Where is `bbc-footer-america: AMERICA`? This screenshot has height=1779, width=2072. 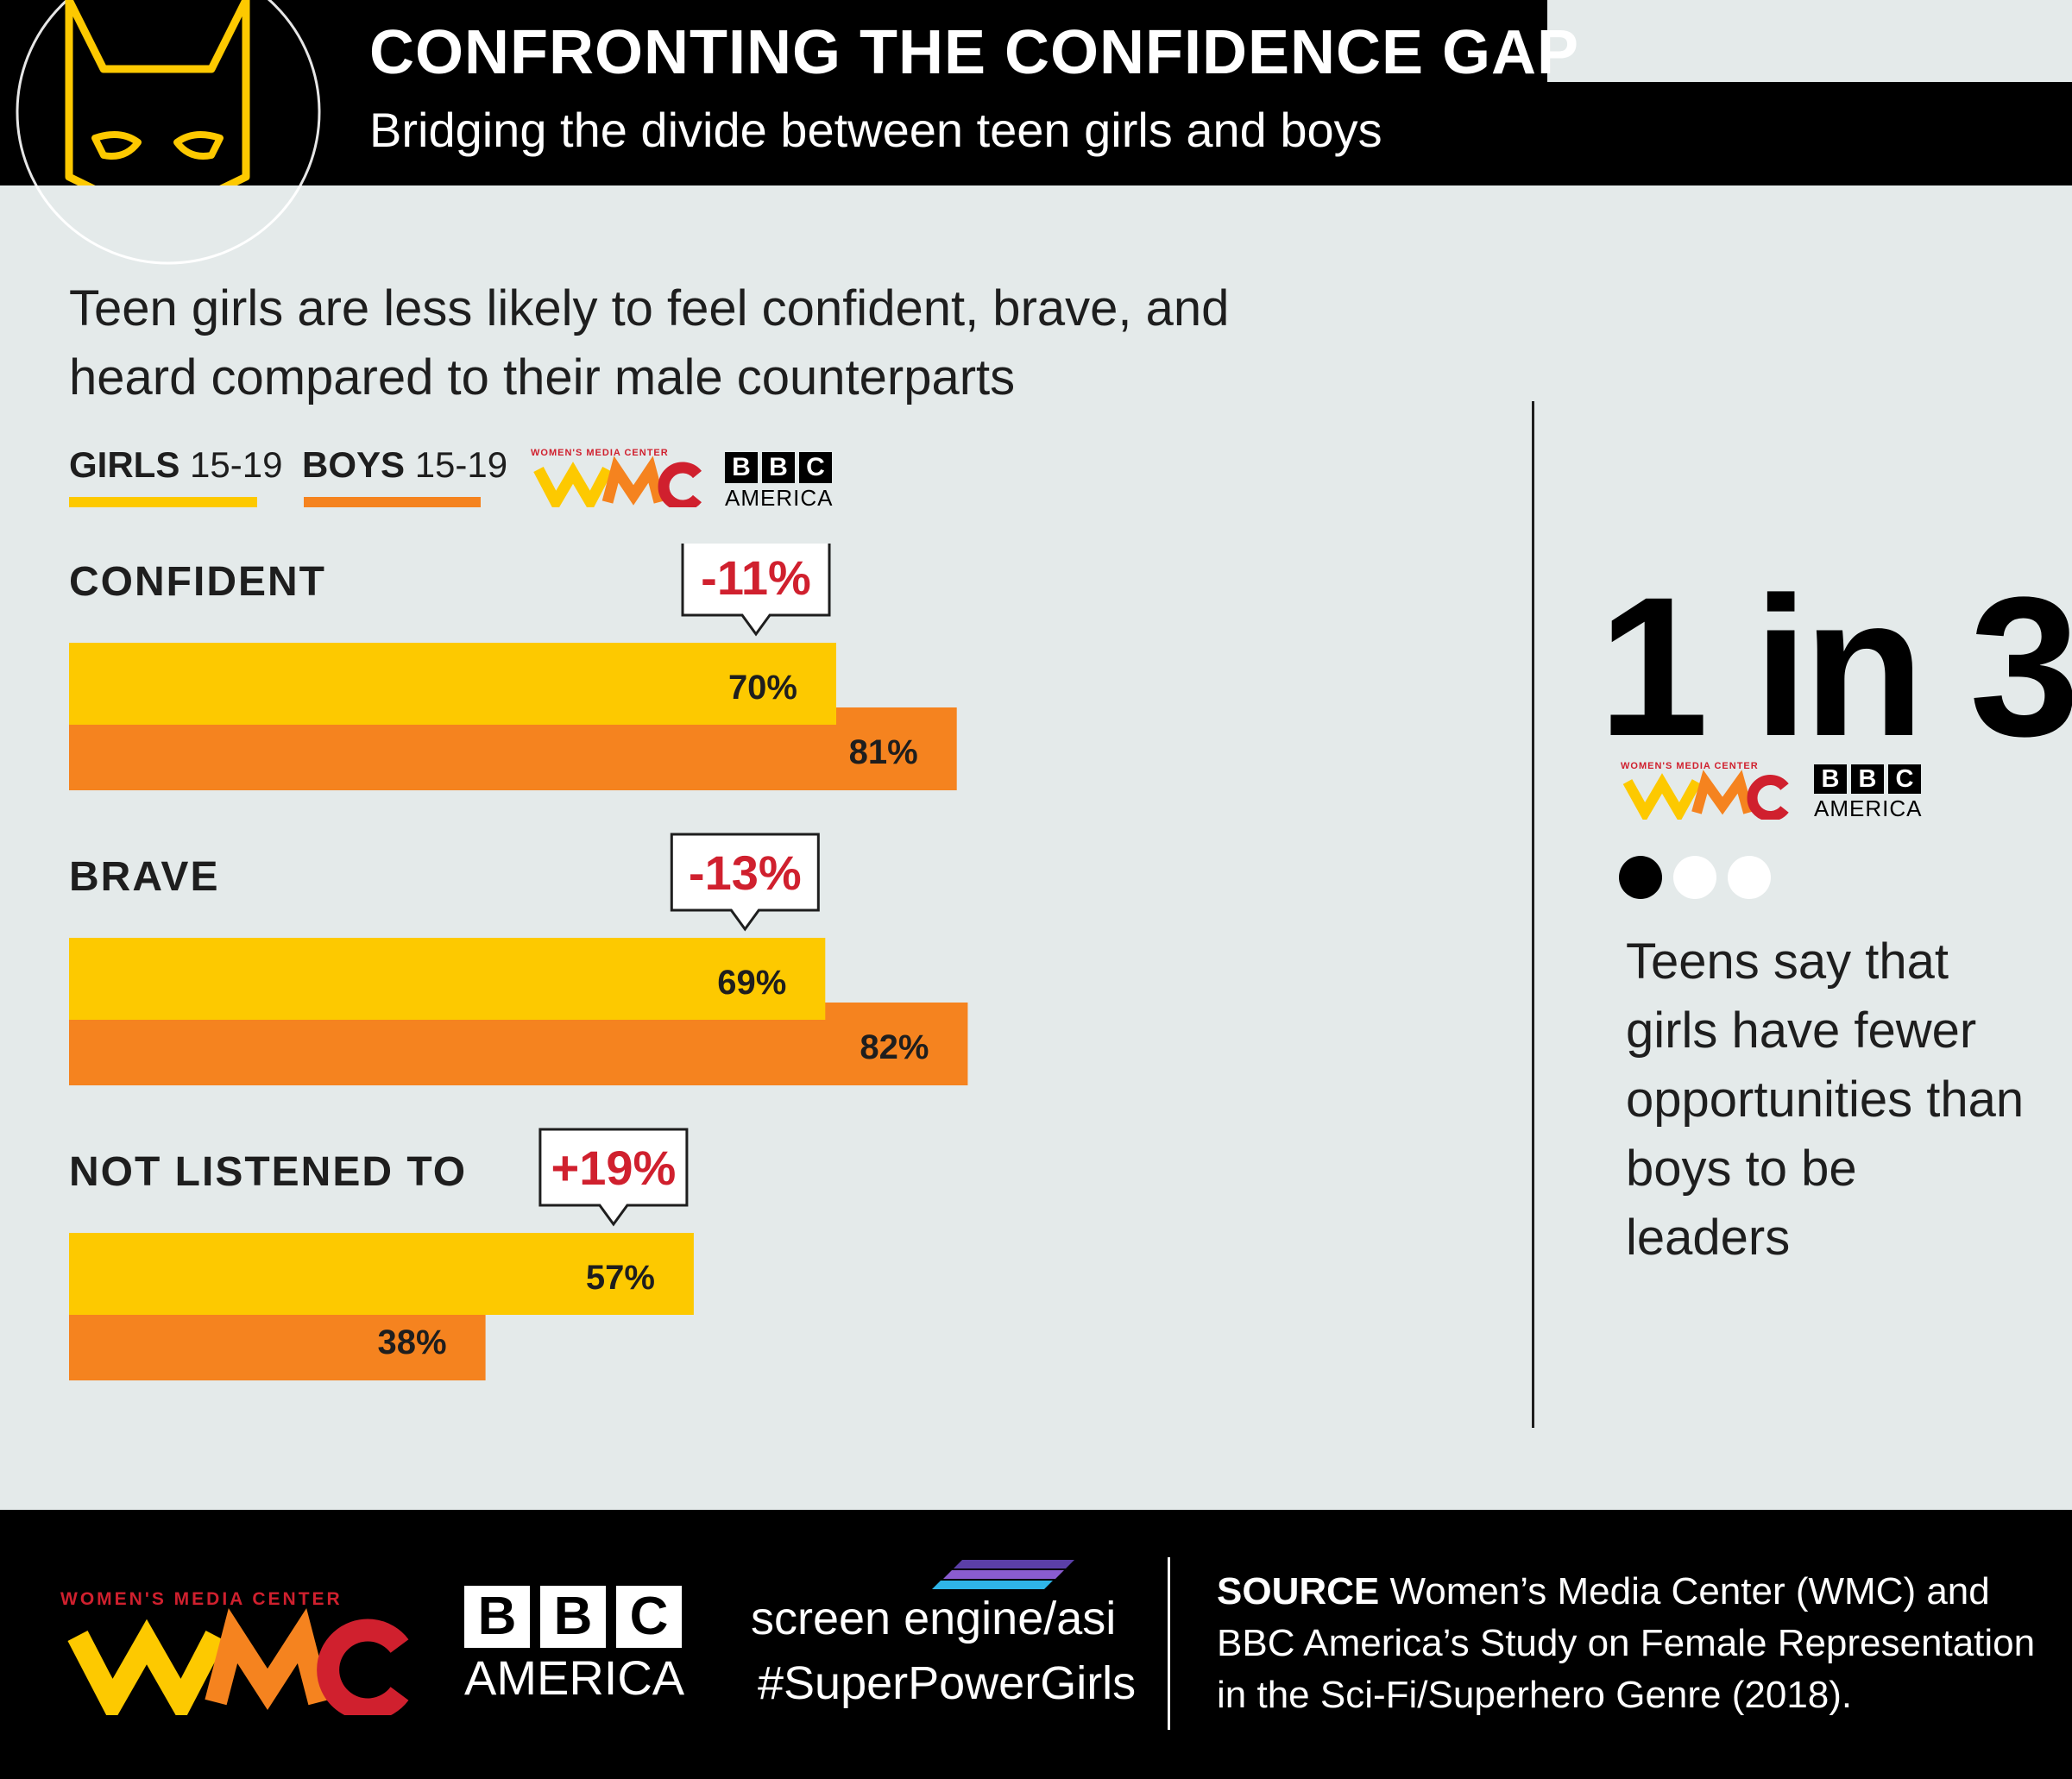
bbc-footer-america: AMERICA is located at coordinates (574, 1677).